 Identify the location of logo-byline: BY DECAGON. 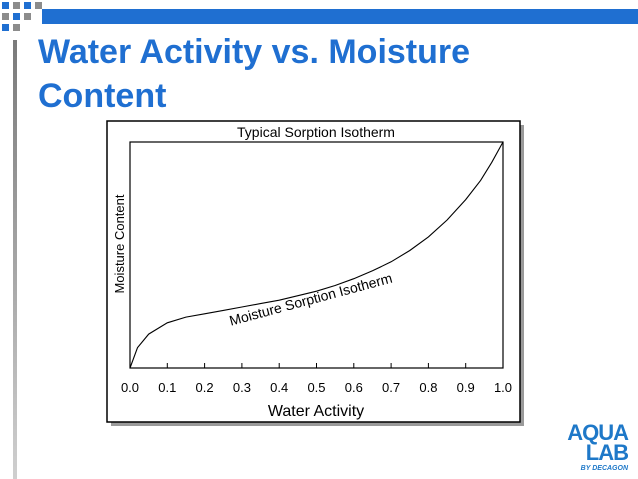
(604, 468).